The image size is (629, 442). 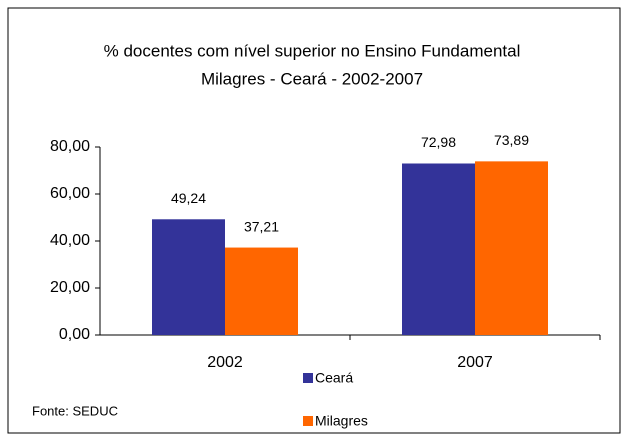 What do you see at coordinates (511, 140) in the screenshot?
I see `value-label: 73,89` at bounding box center [511, 140].